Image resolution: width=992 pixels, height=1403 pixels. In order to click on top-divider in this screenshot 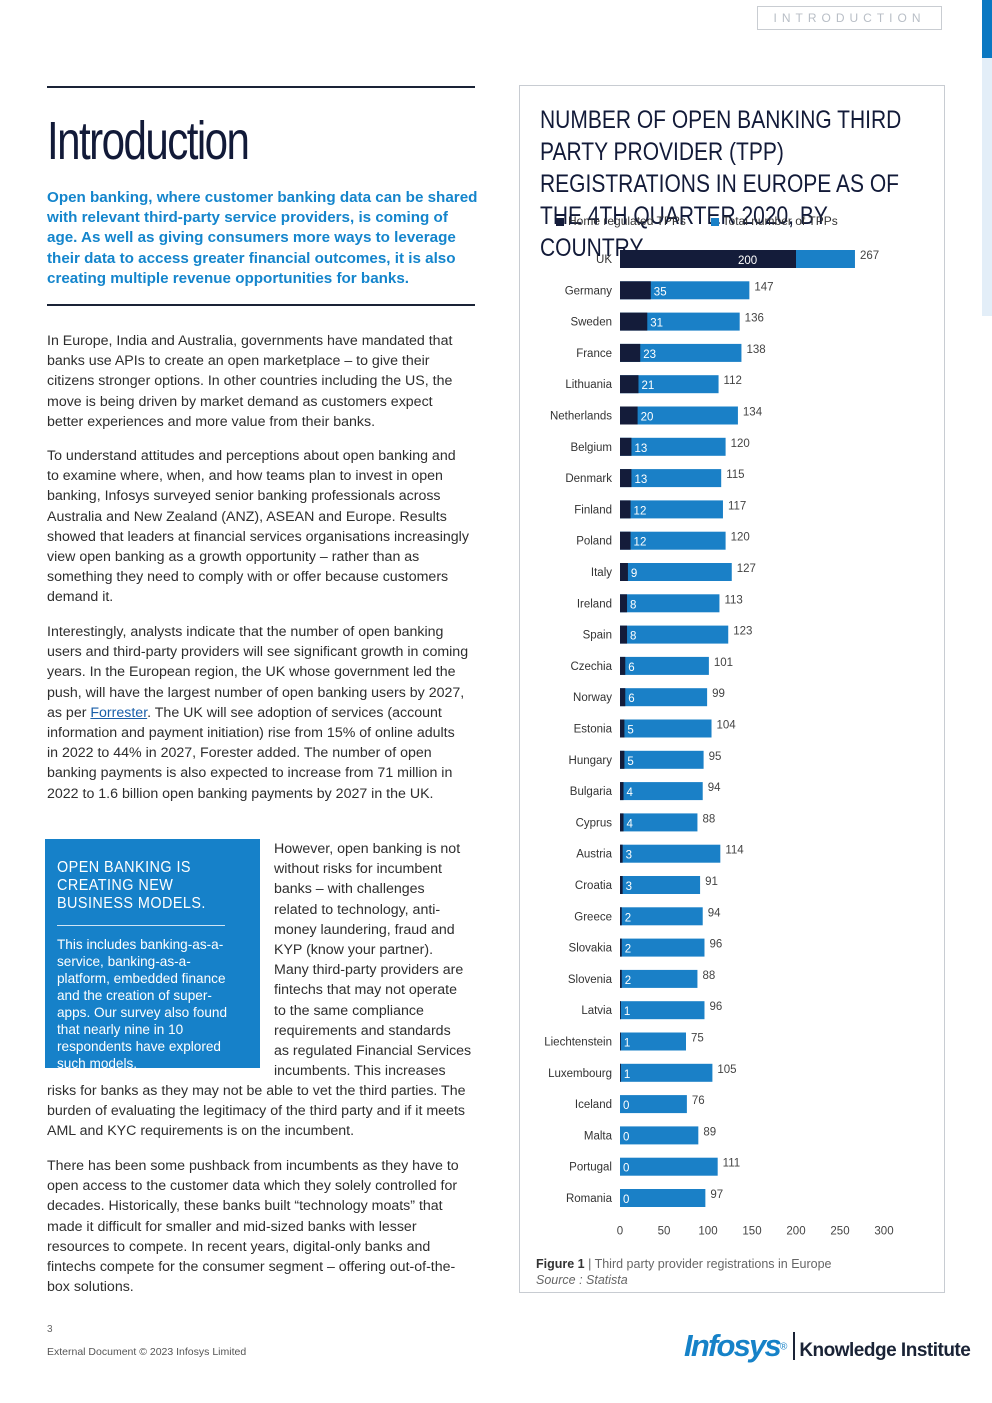, I will do `click(261, 87)`.